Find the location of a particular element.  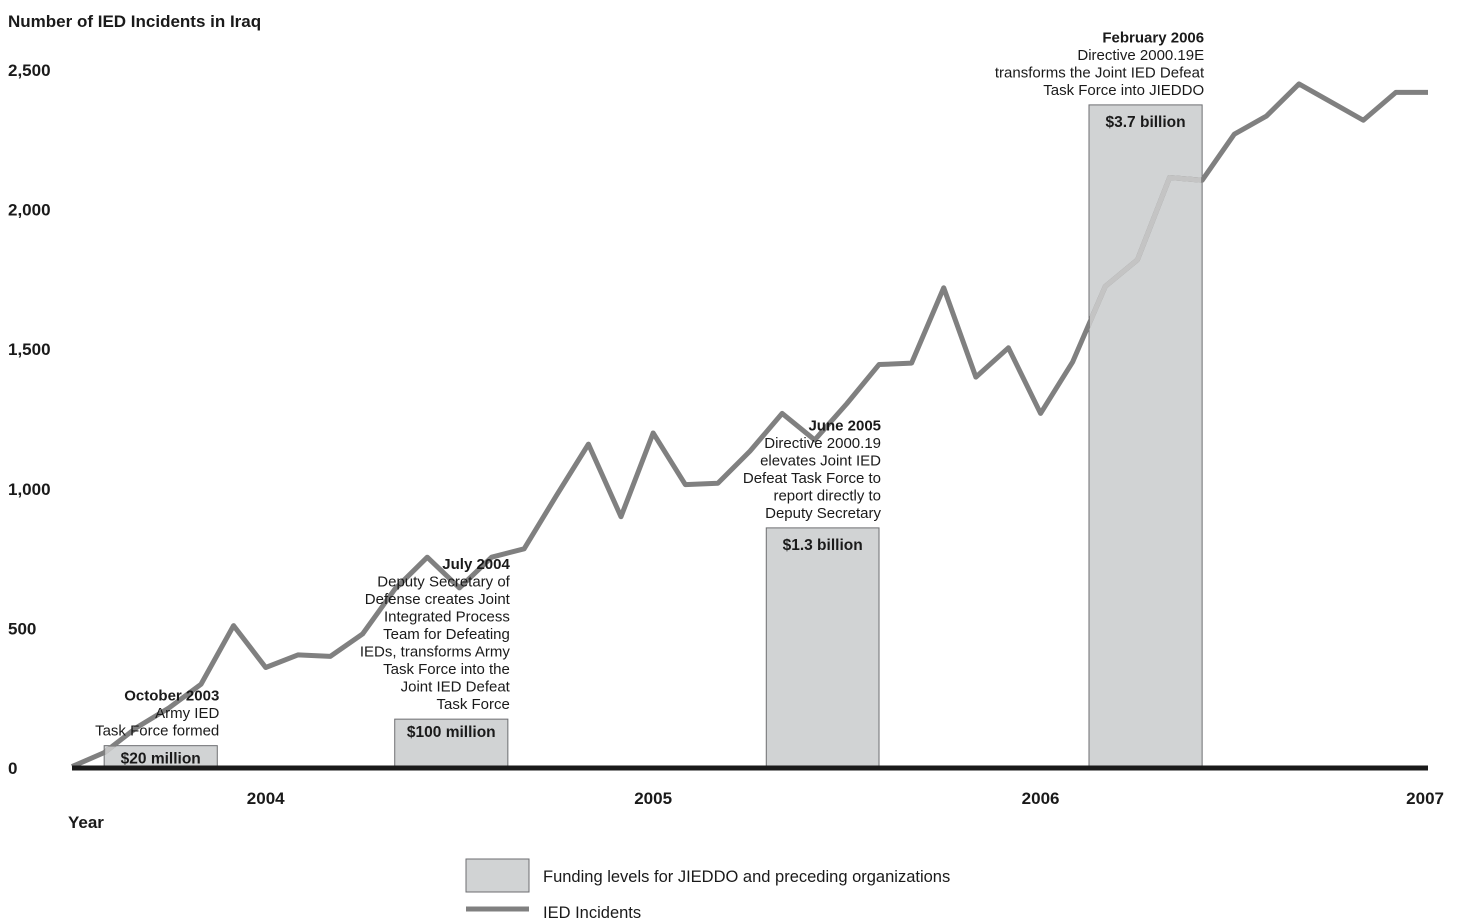

annotation-line: IEDs, transforms Army is located at coordinates (435, 652).